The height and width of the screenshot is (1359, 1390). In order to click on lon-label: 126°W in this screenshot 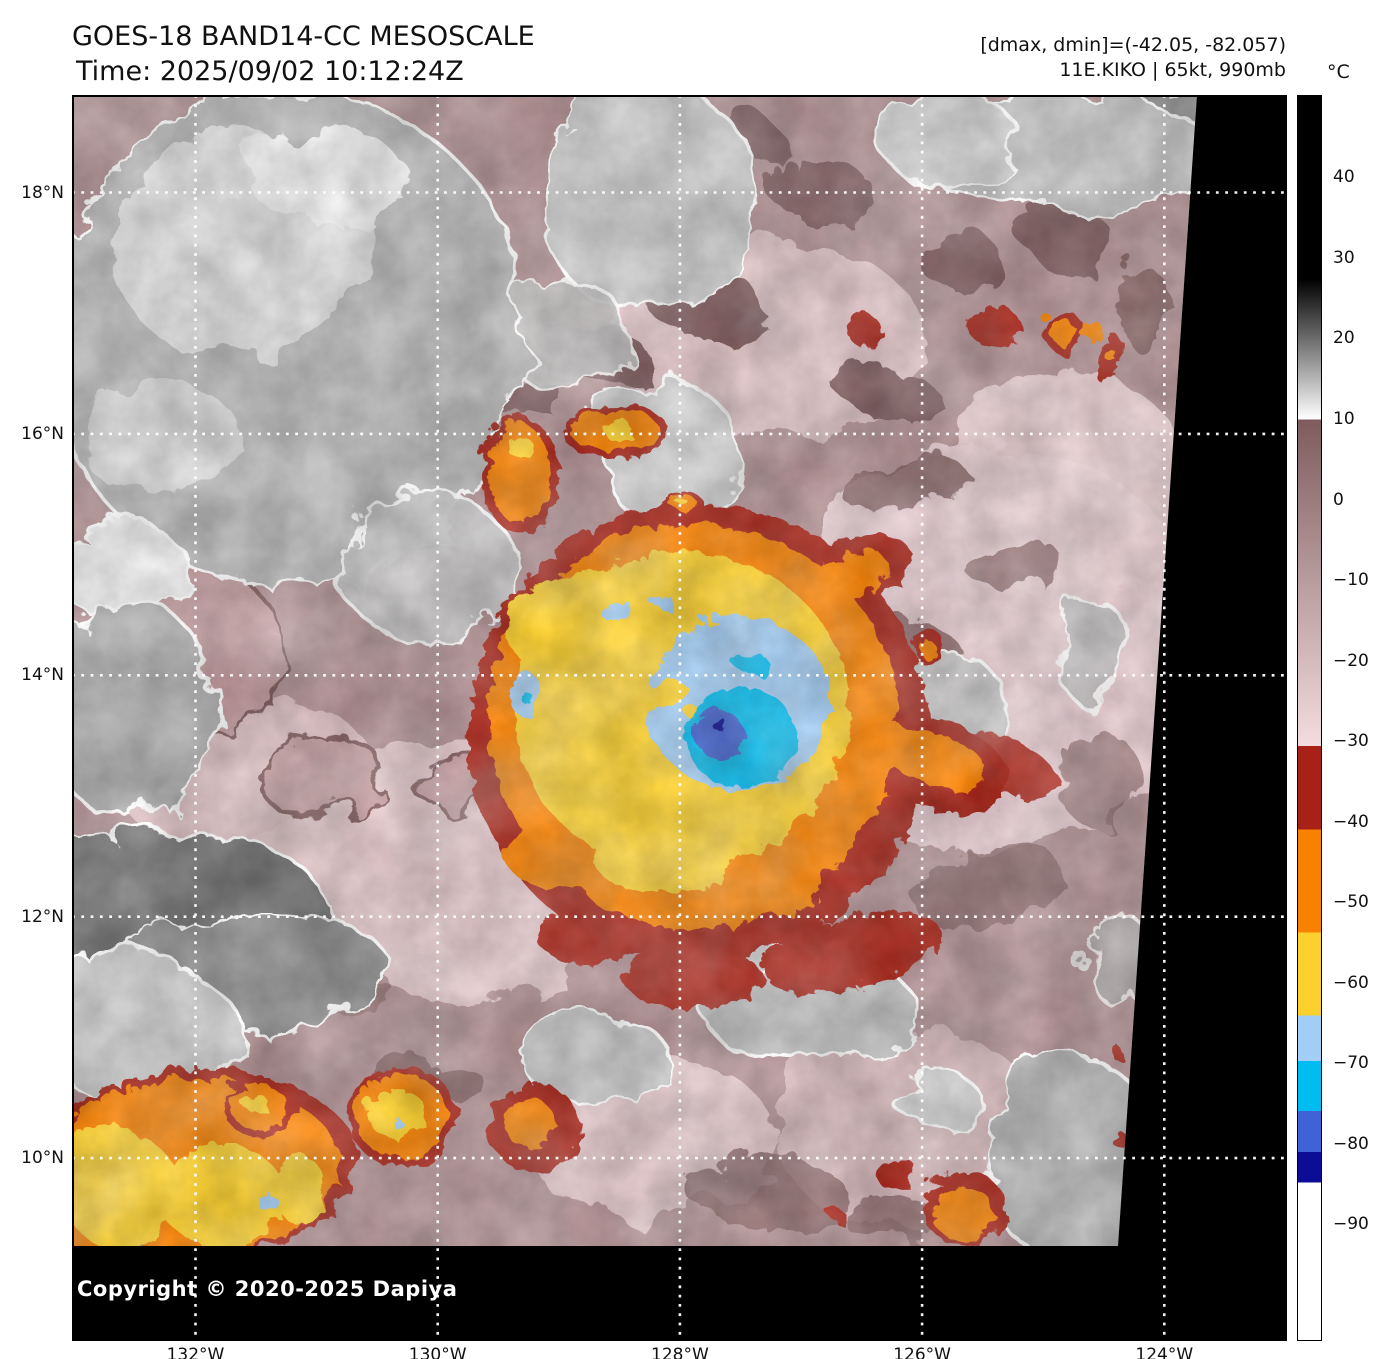, I will do `click(922, 1352)`.